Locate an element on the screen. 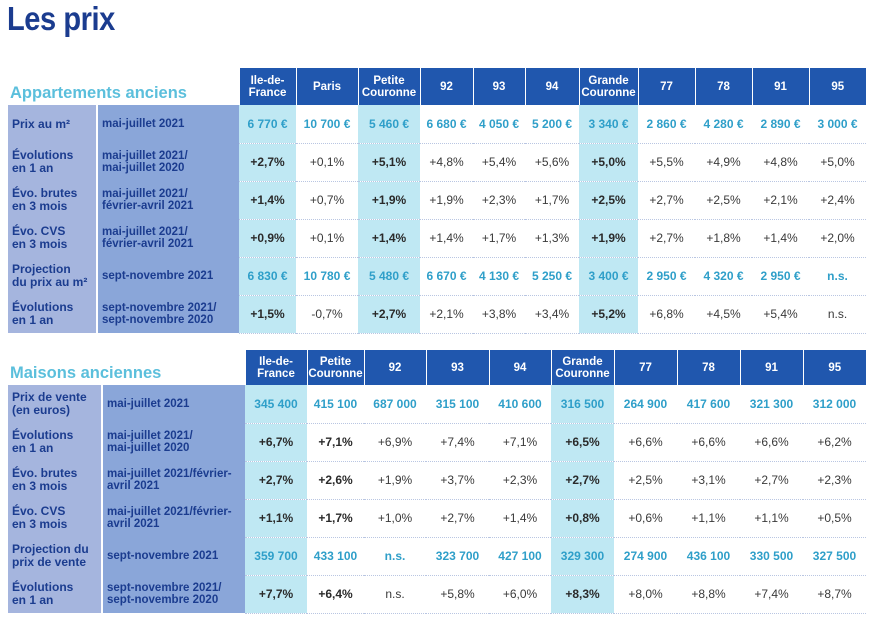  table-cell: +4,5% is located at coordinates (724, 314).